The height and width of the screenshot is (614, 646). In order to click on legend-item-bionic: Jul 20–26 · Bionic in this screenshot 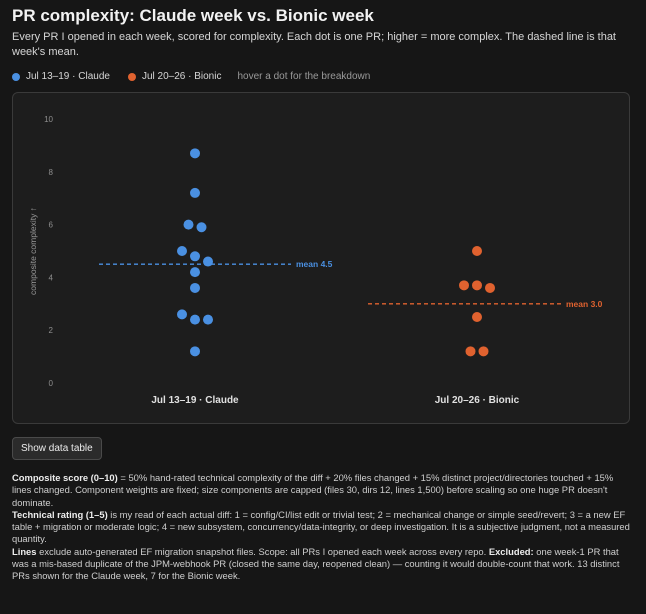, I will do `click(174, 76)`.